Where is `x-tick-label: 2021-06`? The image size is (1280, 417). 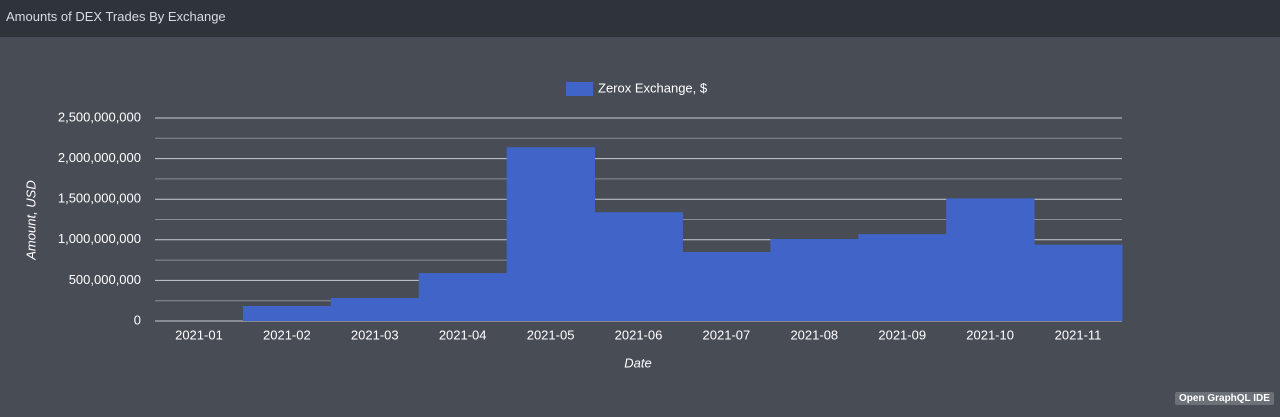
x-tick-label: 2021-06 is located at coordinates (639, 334).